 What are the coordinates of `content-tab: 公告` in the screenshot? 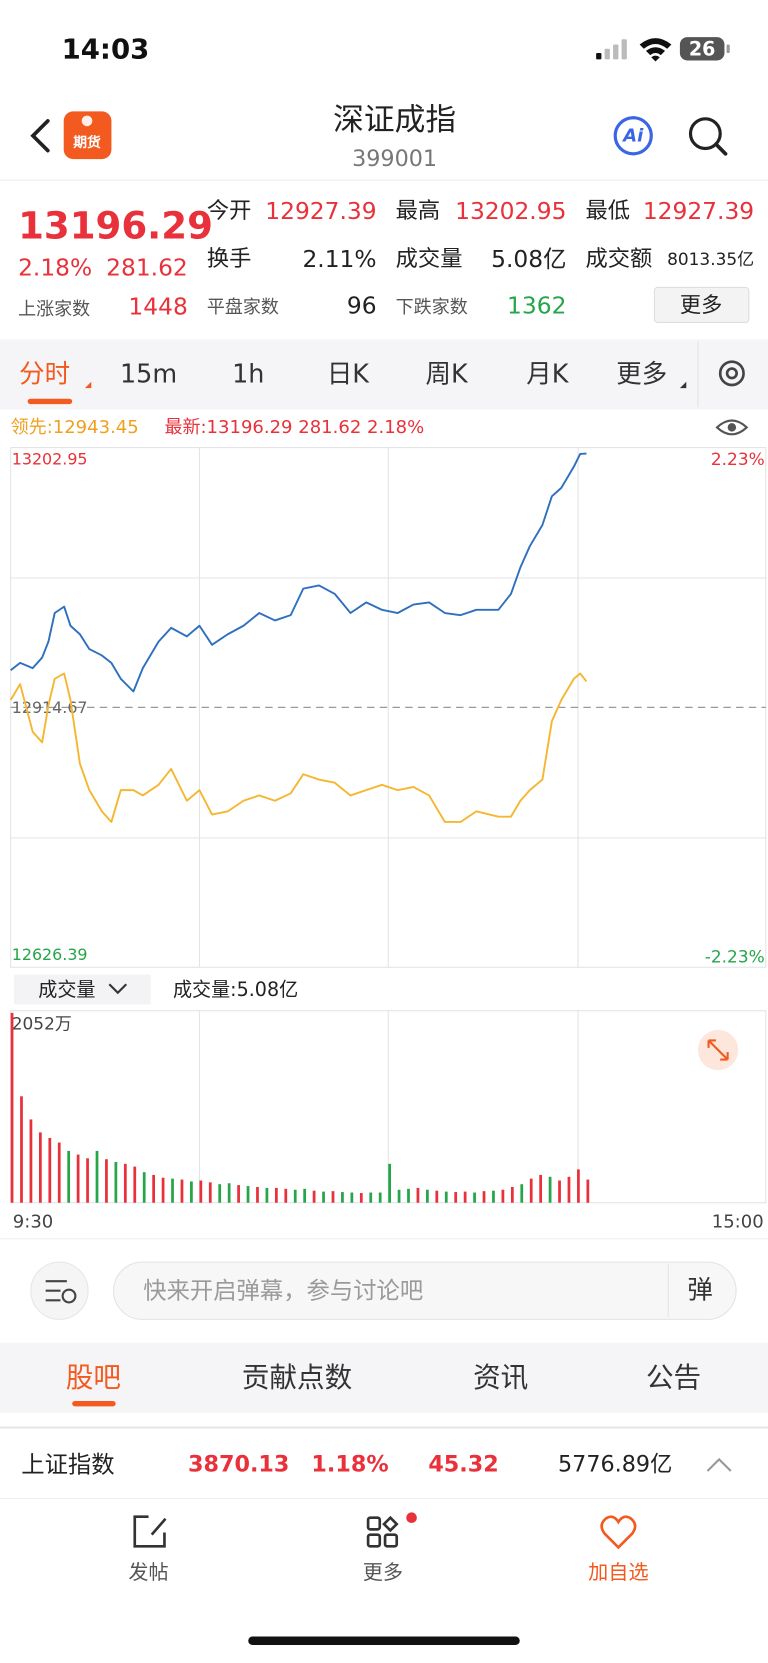 It's located at (673, 1377).